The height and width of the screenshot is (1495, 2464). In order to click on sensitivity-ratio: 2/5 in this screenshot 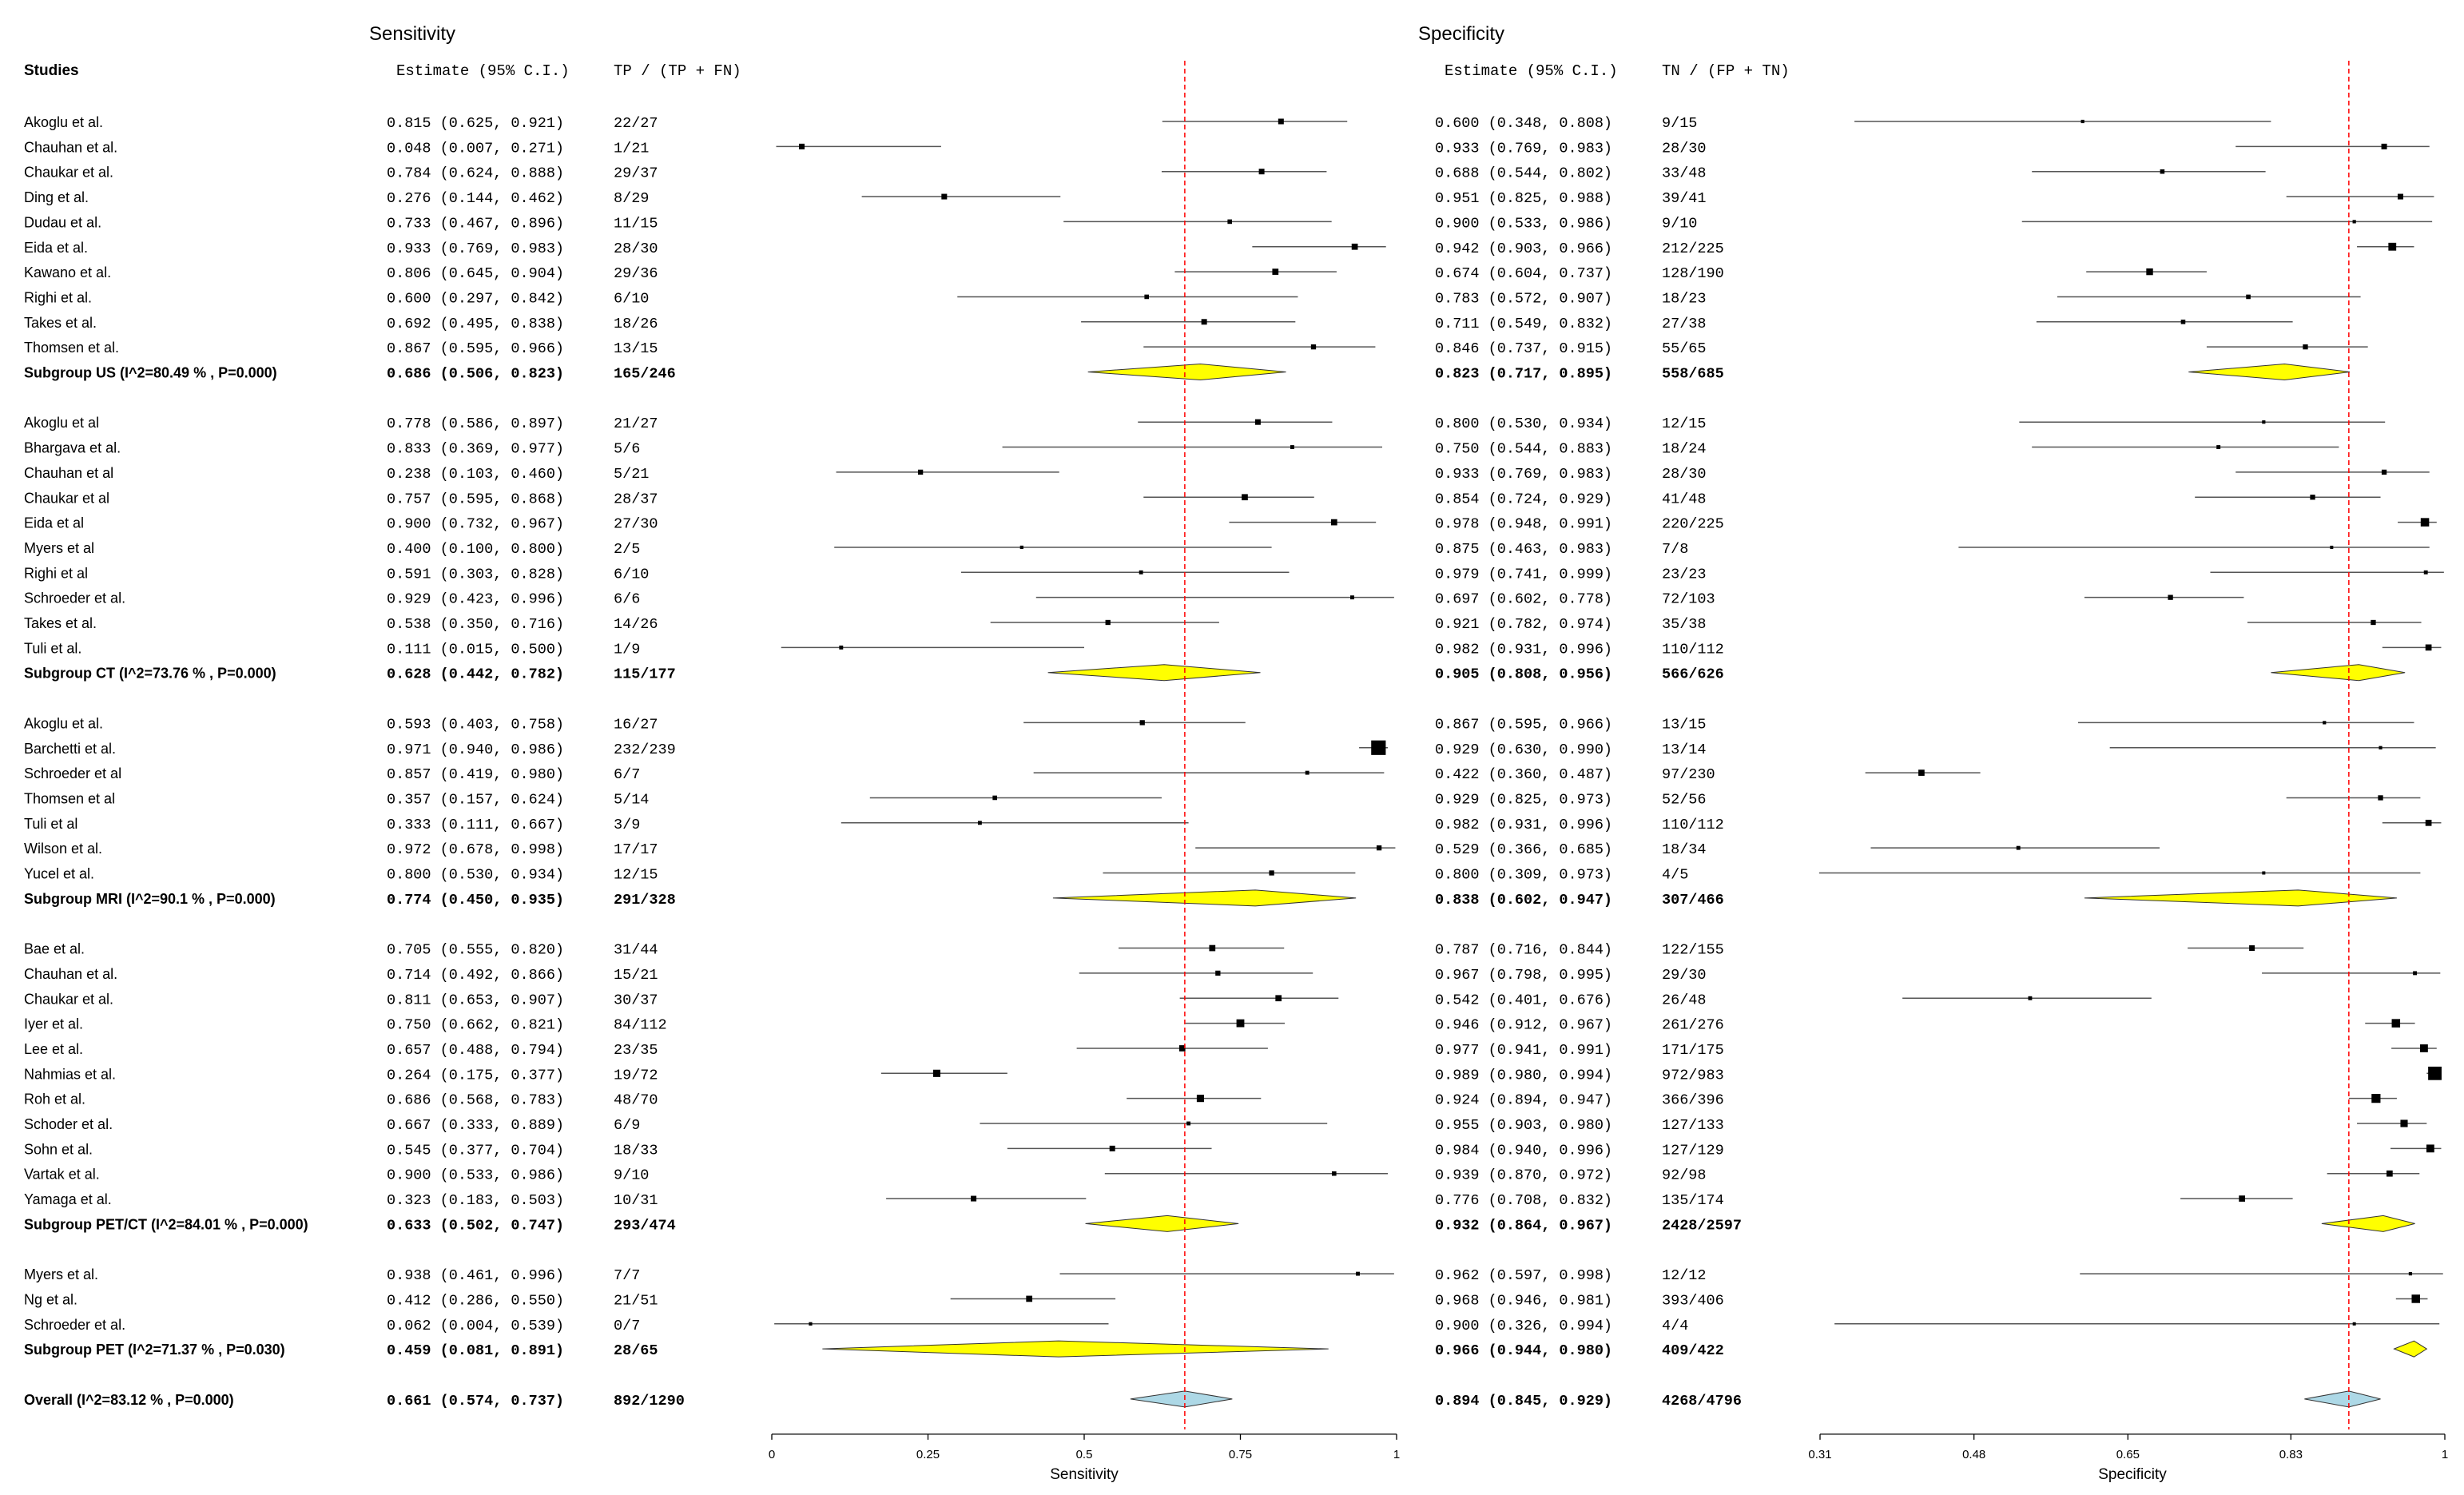, I will do `click(627, 549)`.